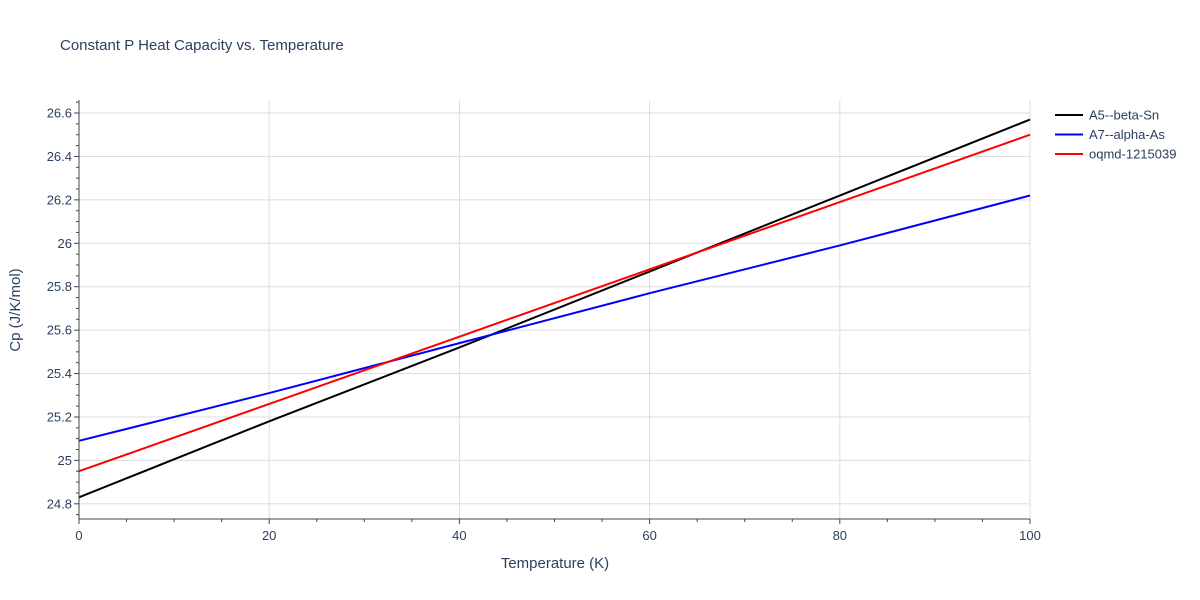  What do you see at coordinates (78, 535) in the screenshot?
I see `x-tick-label: 0` at bounding box center [78, 535].